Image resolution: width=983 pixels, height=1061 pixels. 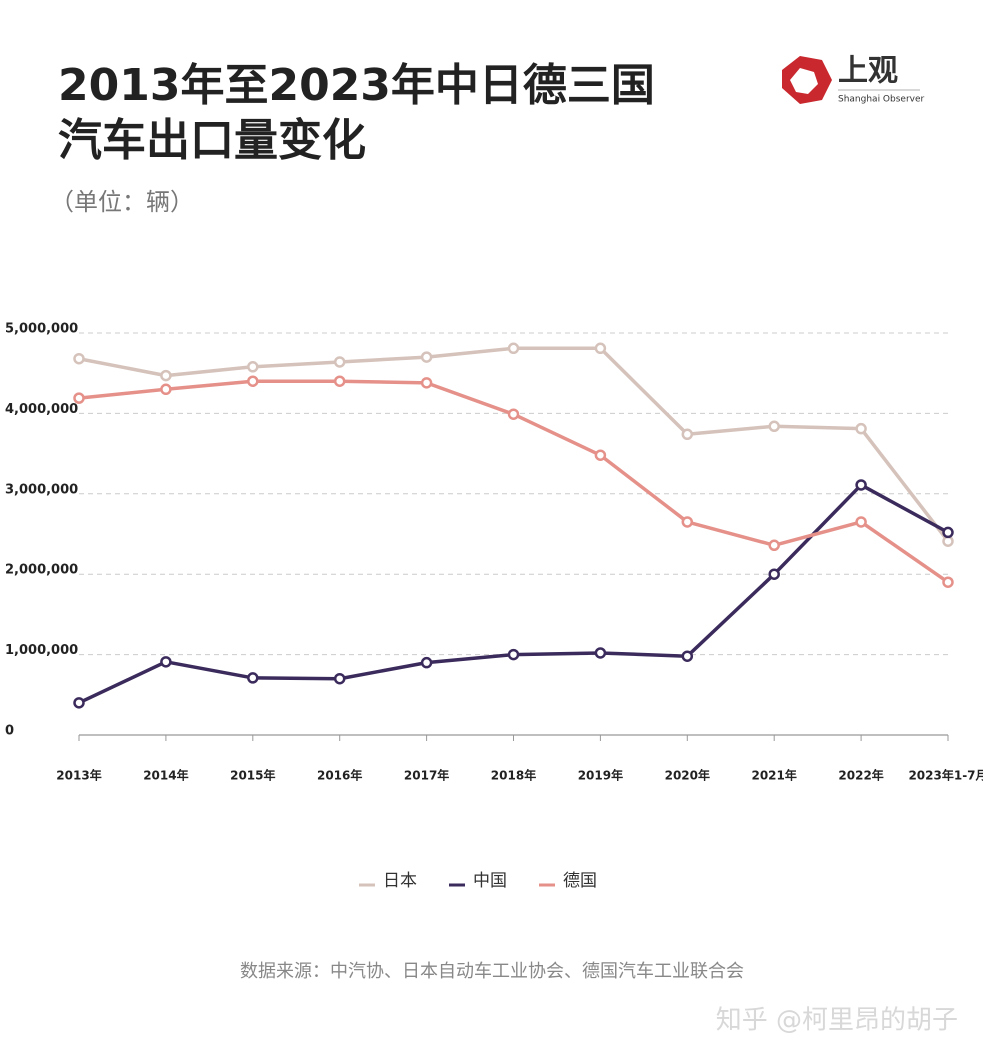 What do you see at coordinates (41, 570) in the screenshot?
I see `y-tick-label: 2,000,000` at bounding box center [41, 570].